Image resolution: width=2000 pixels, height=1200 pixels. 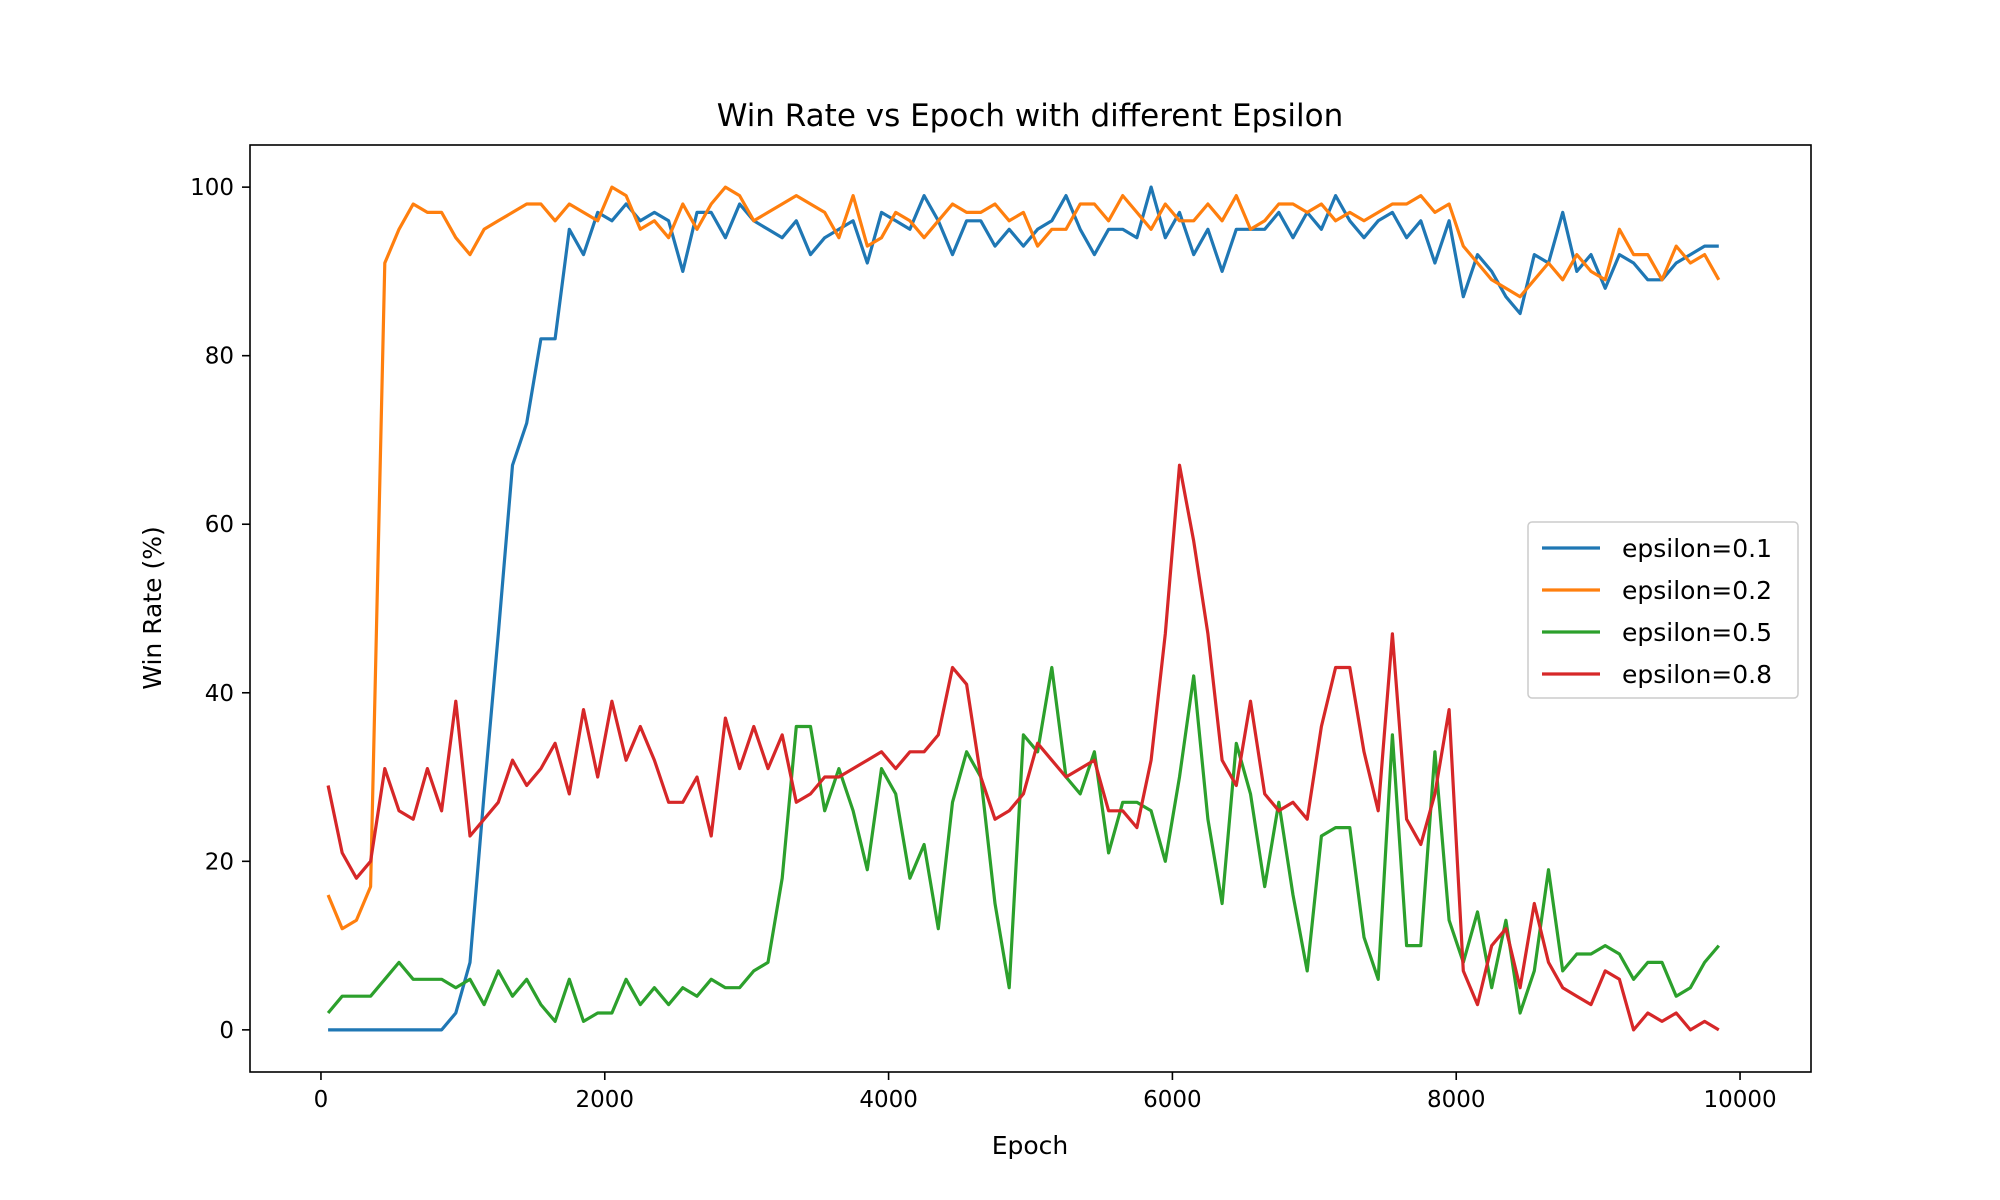 What do you see at coordinates (1030, 1145) in the screenshot?
I see `x-axis-label: Epoch` at bounding box center [1030, 1145].